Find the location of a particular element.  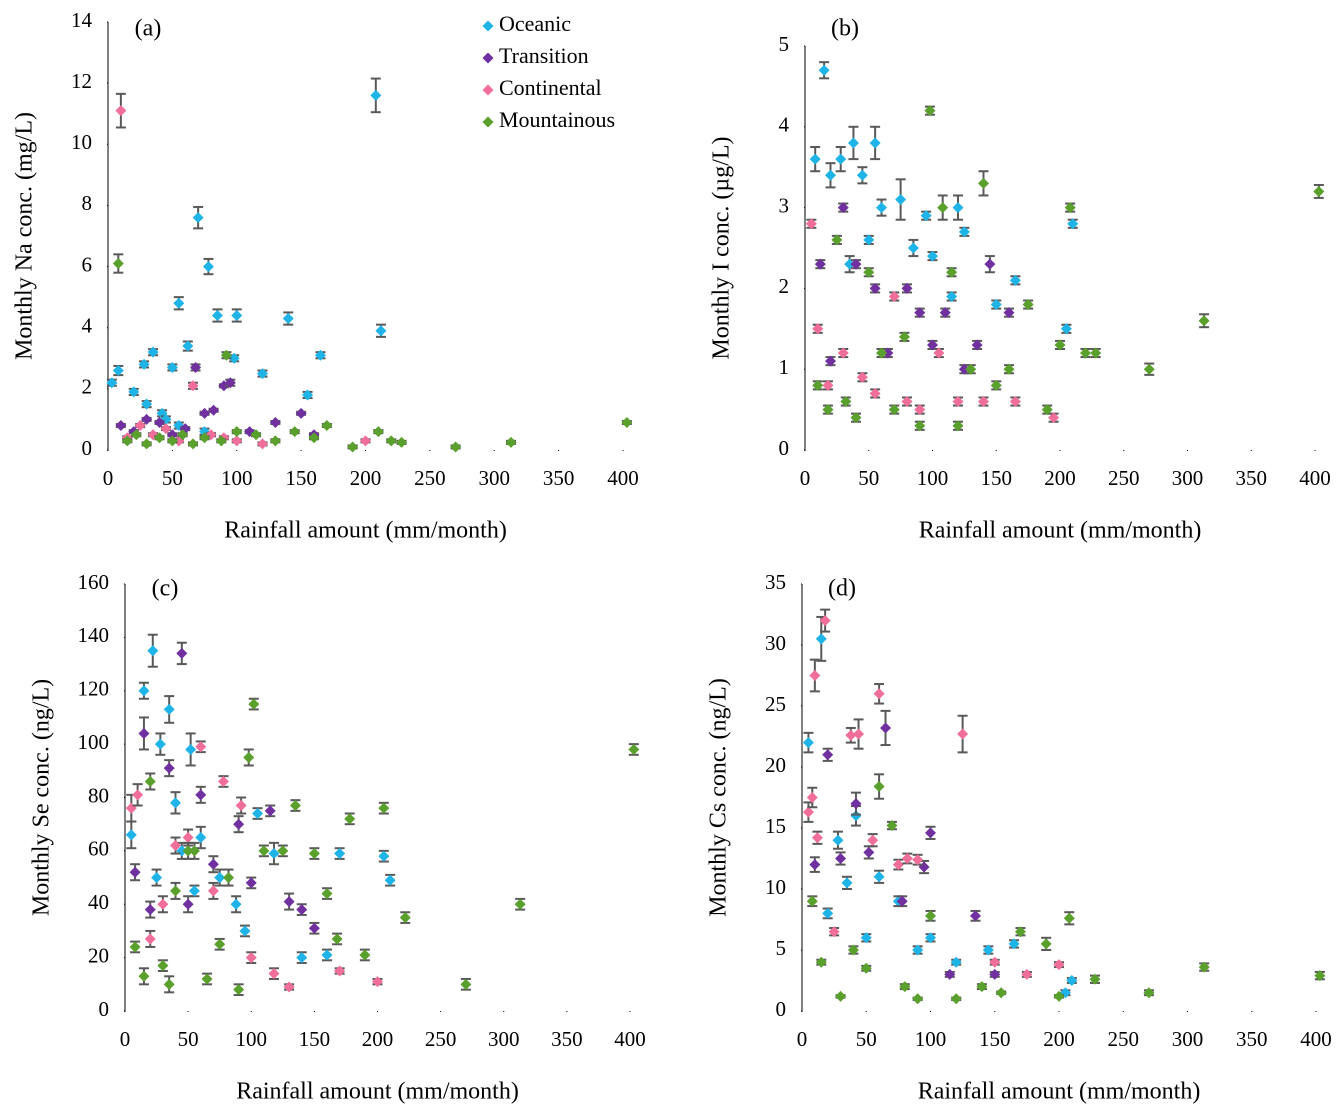

y-axis-title: Monthly Se conc. (ng/L) is located at coordinates (42, 797).